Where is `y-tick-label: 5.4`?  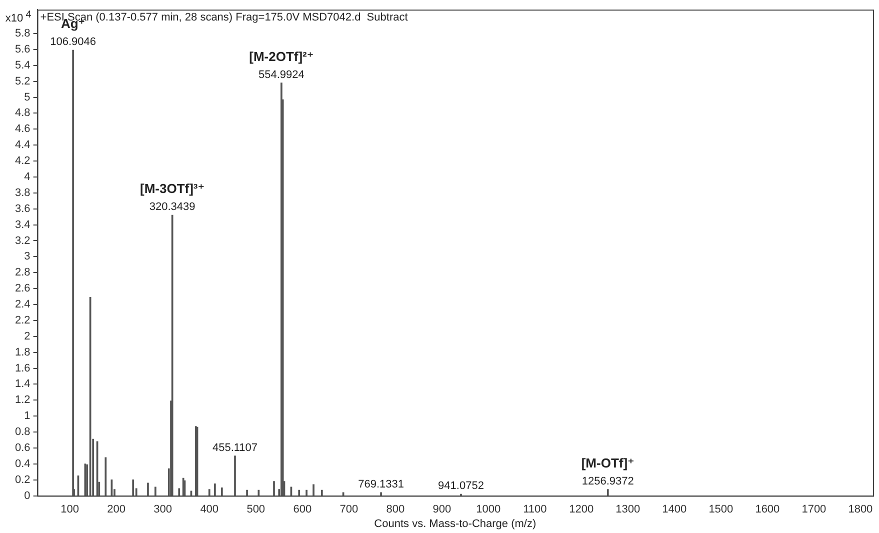
y-tick-label: 5.4 is located at coordinates (22, 65).